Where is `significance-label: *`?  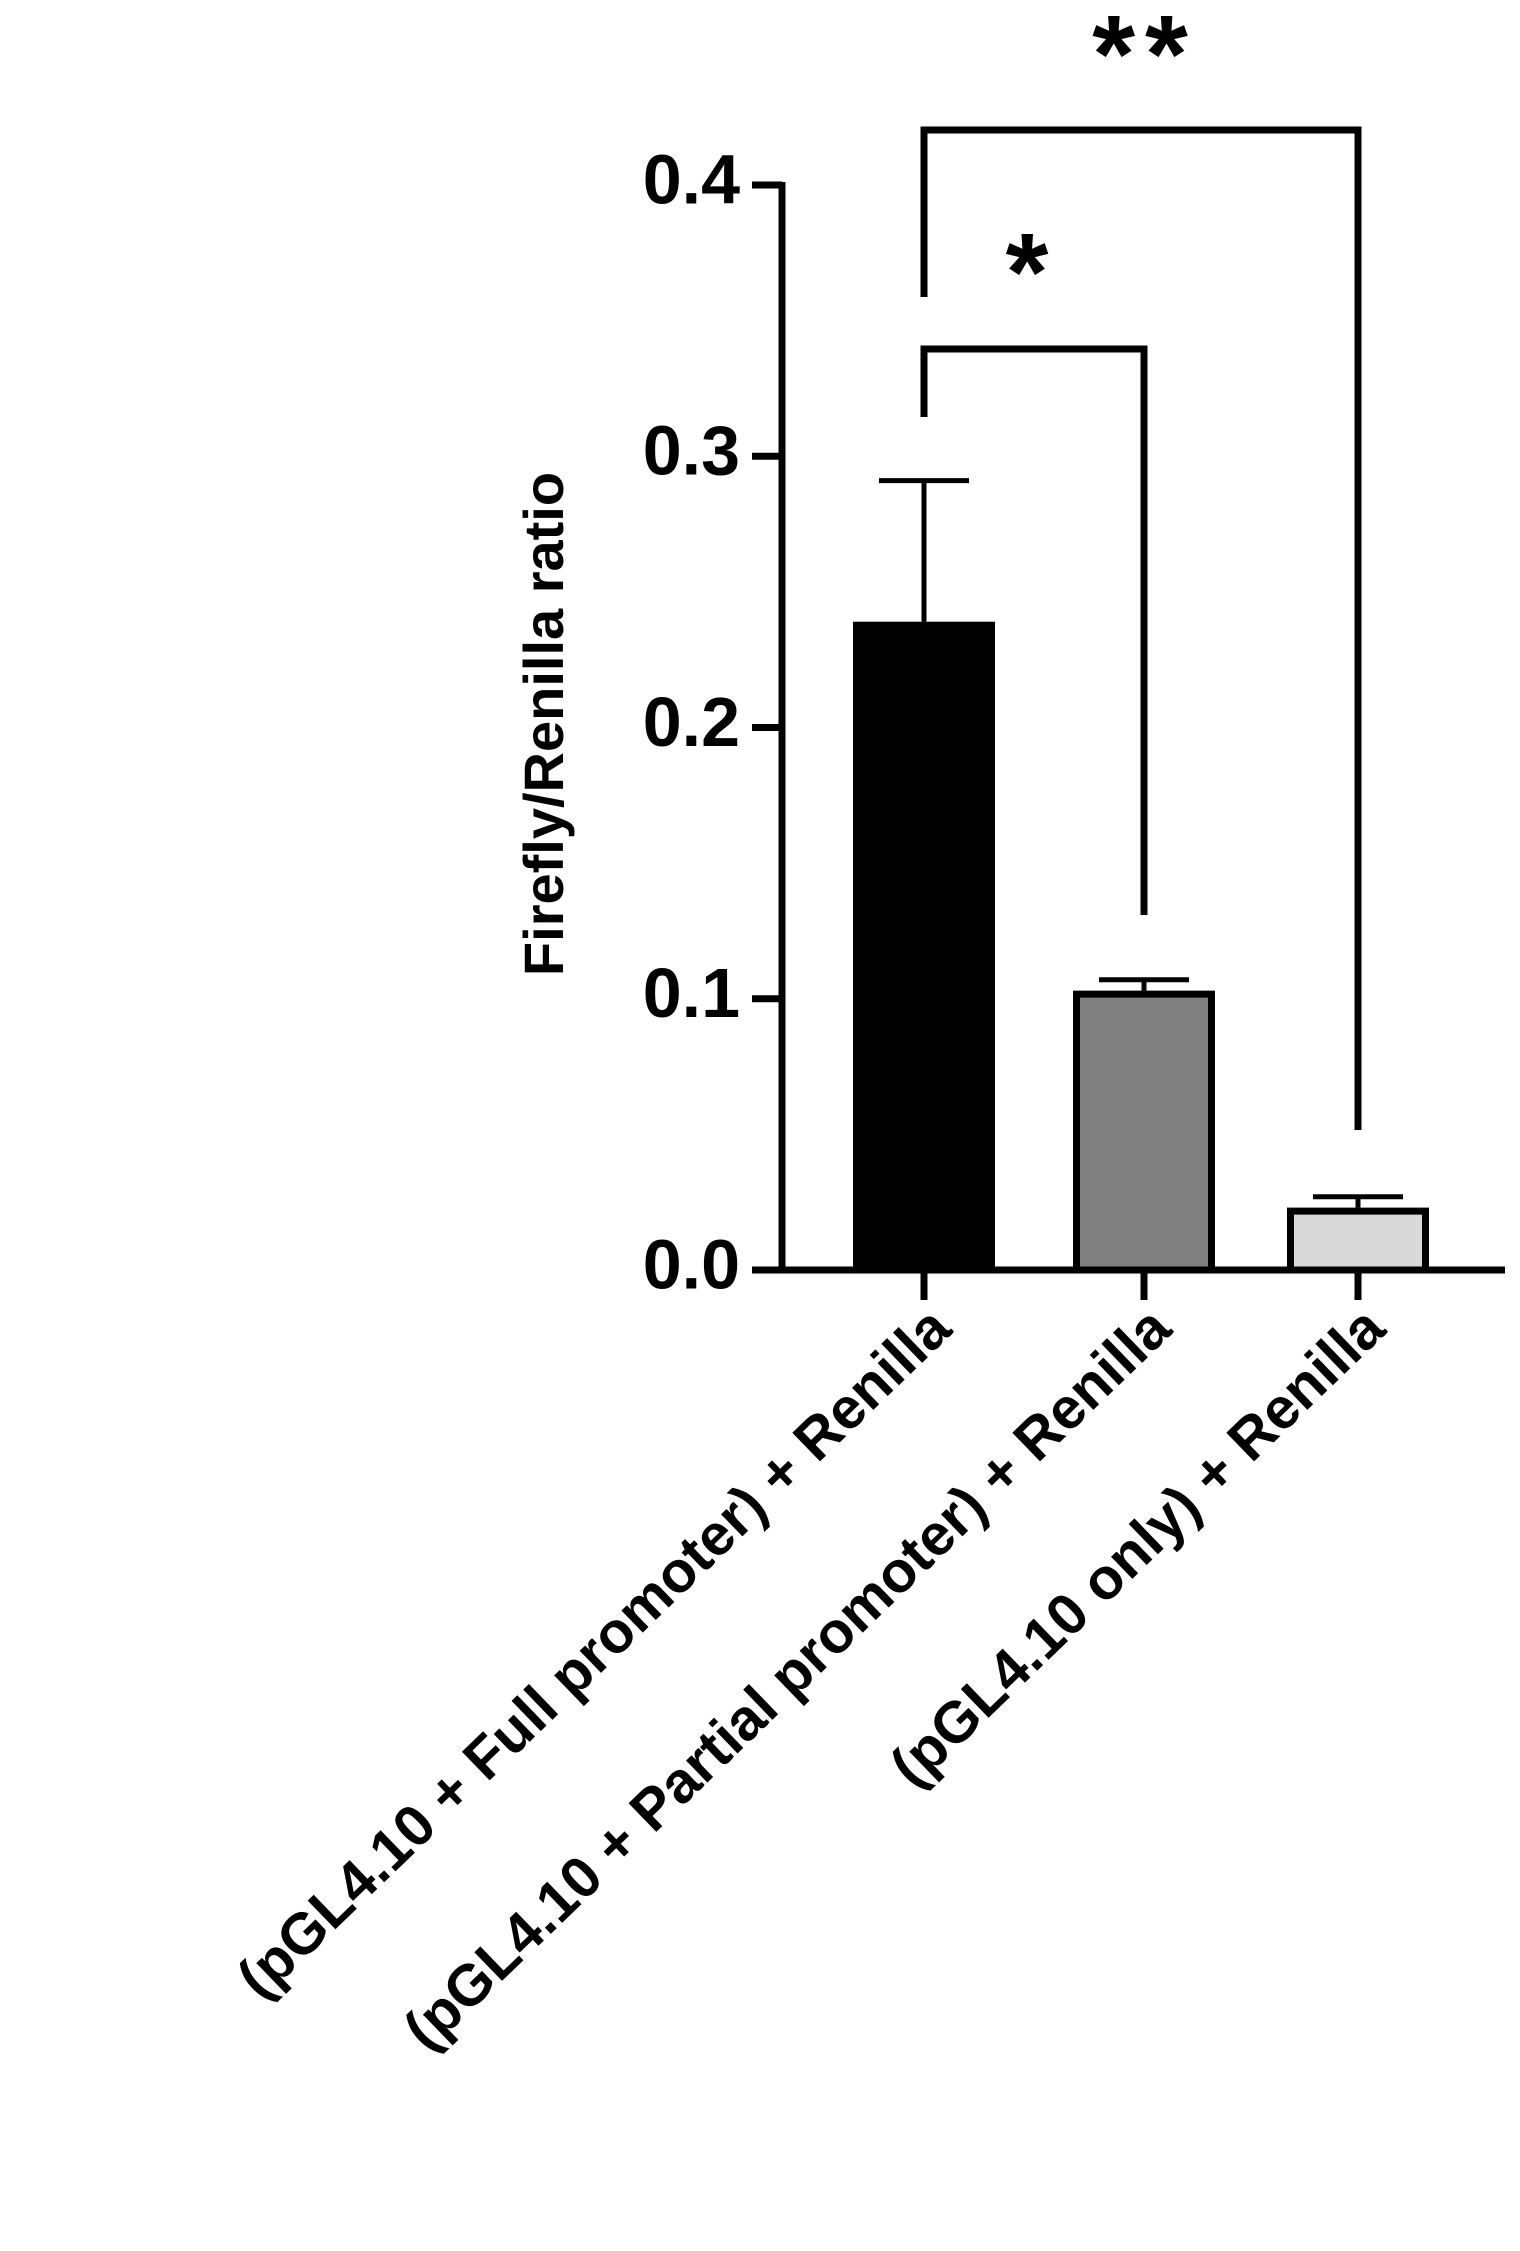
significance-label: * is located at coordinates (1032, 272).